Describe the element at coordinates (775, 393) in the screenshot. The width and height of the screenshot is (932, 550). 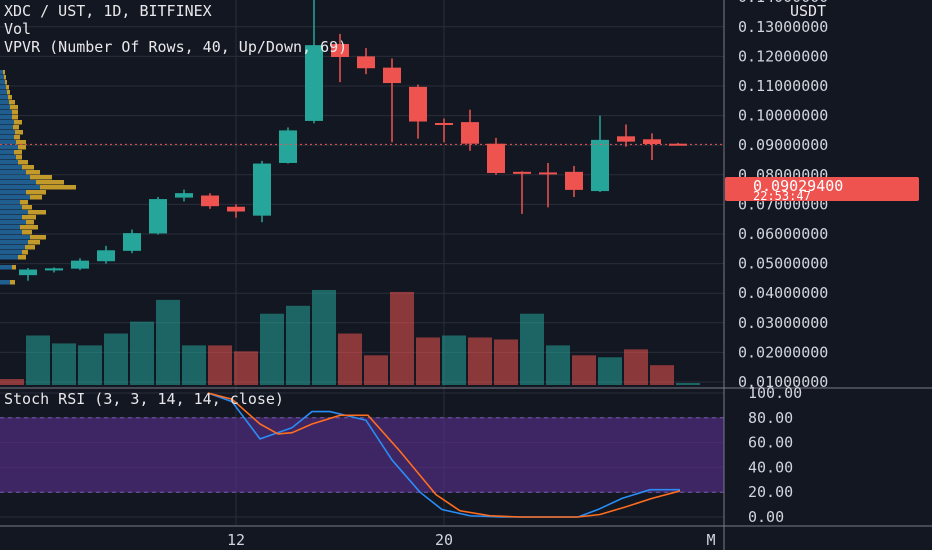
I see `stoch-tick-label: 100.00` at that location.